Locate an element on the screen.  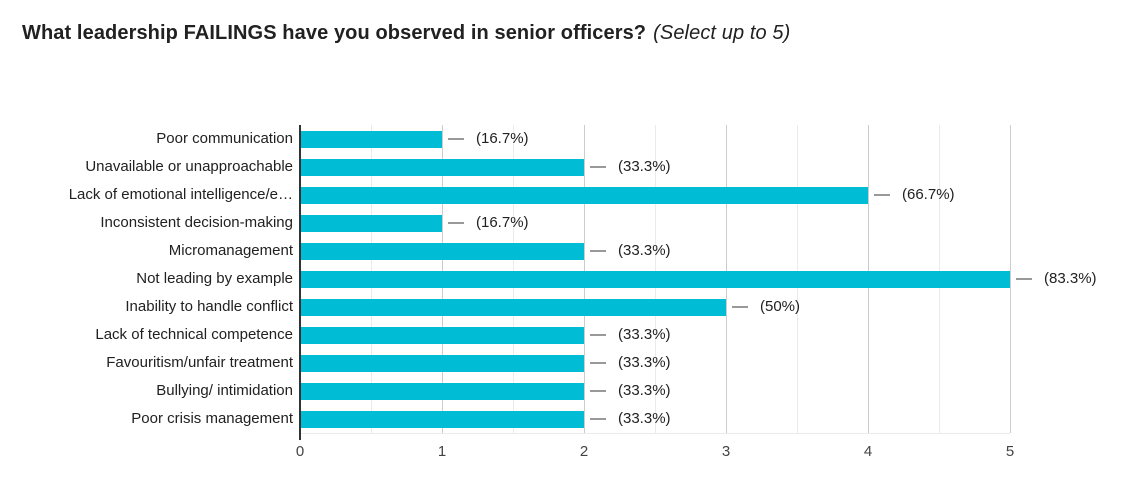
percent-label: (50%) is located at coordinates (780, 306).